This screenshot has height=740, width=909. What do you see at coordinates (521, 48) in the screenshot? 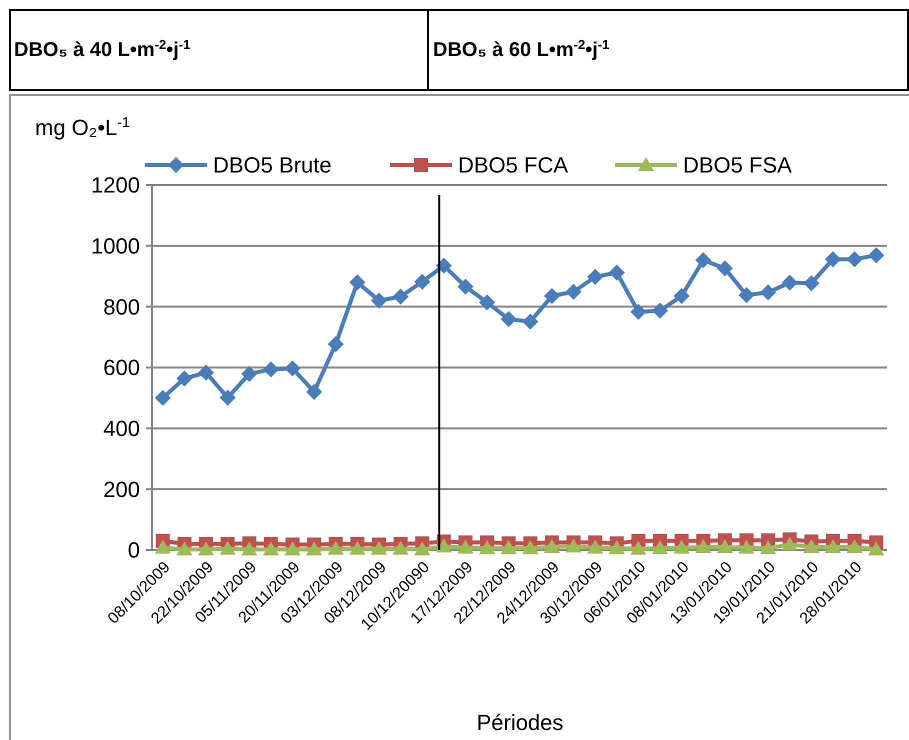
I see `text: DBO₅ à 60 L•m$^{-2}$•j$^{-1}$` at bounding box center [521, 48].